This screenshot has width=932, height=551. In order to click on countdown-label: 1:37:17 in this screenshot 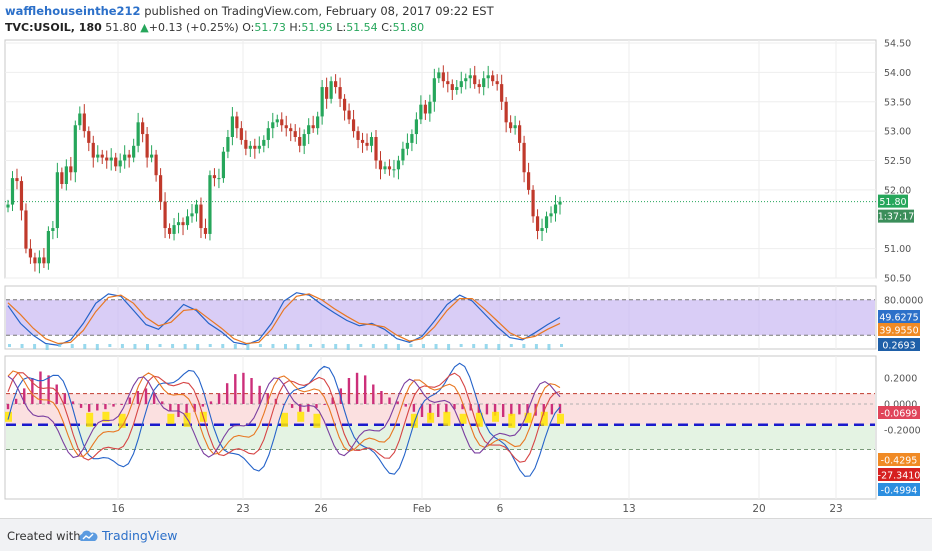, I will do `click(896, 217)`.